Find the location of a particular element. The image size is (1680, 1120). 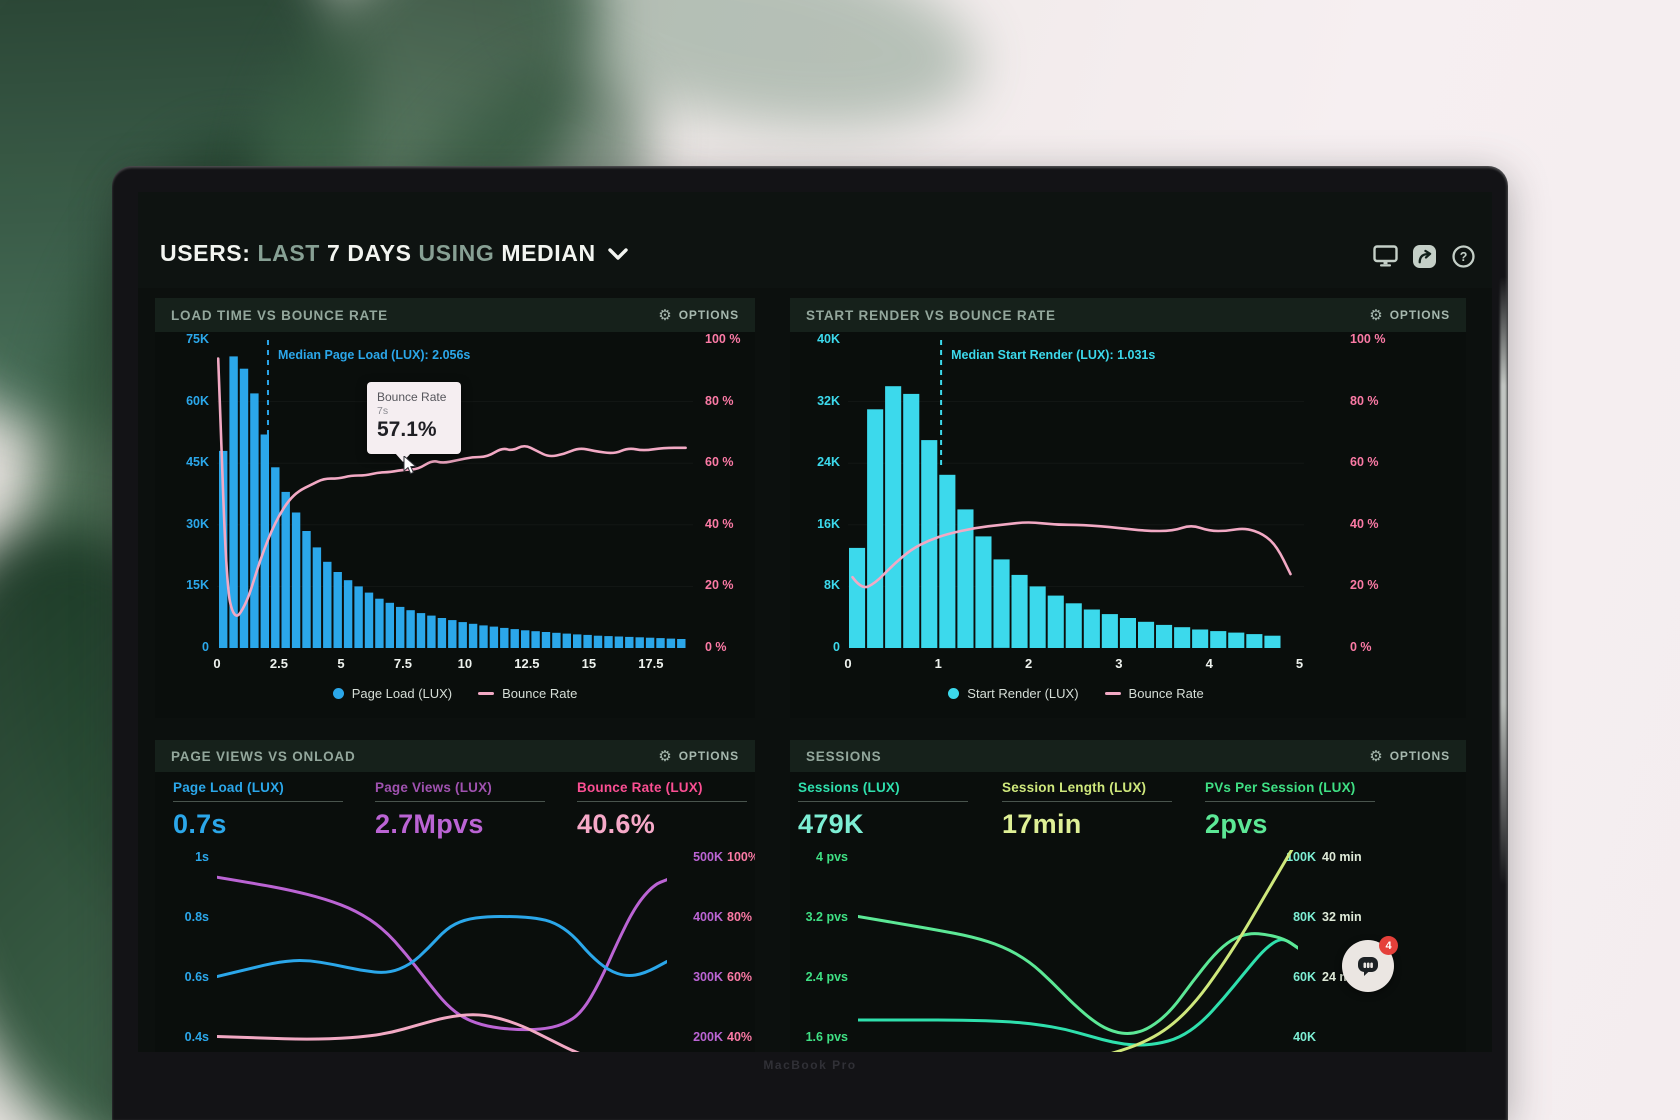

y-axis-tick-right: 100 % is located at coordinates (1368, 339).